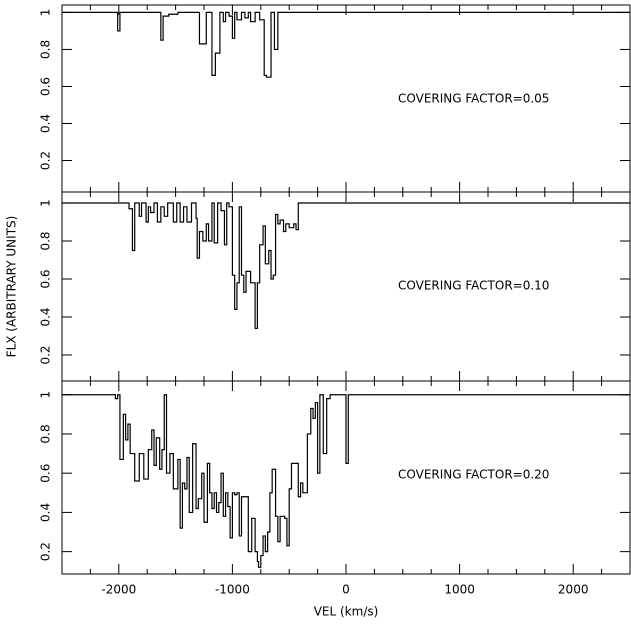 This screenshot has height=626, width=631. I want to click on x-tick-label: -2000, so click(118, 590).